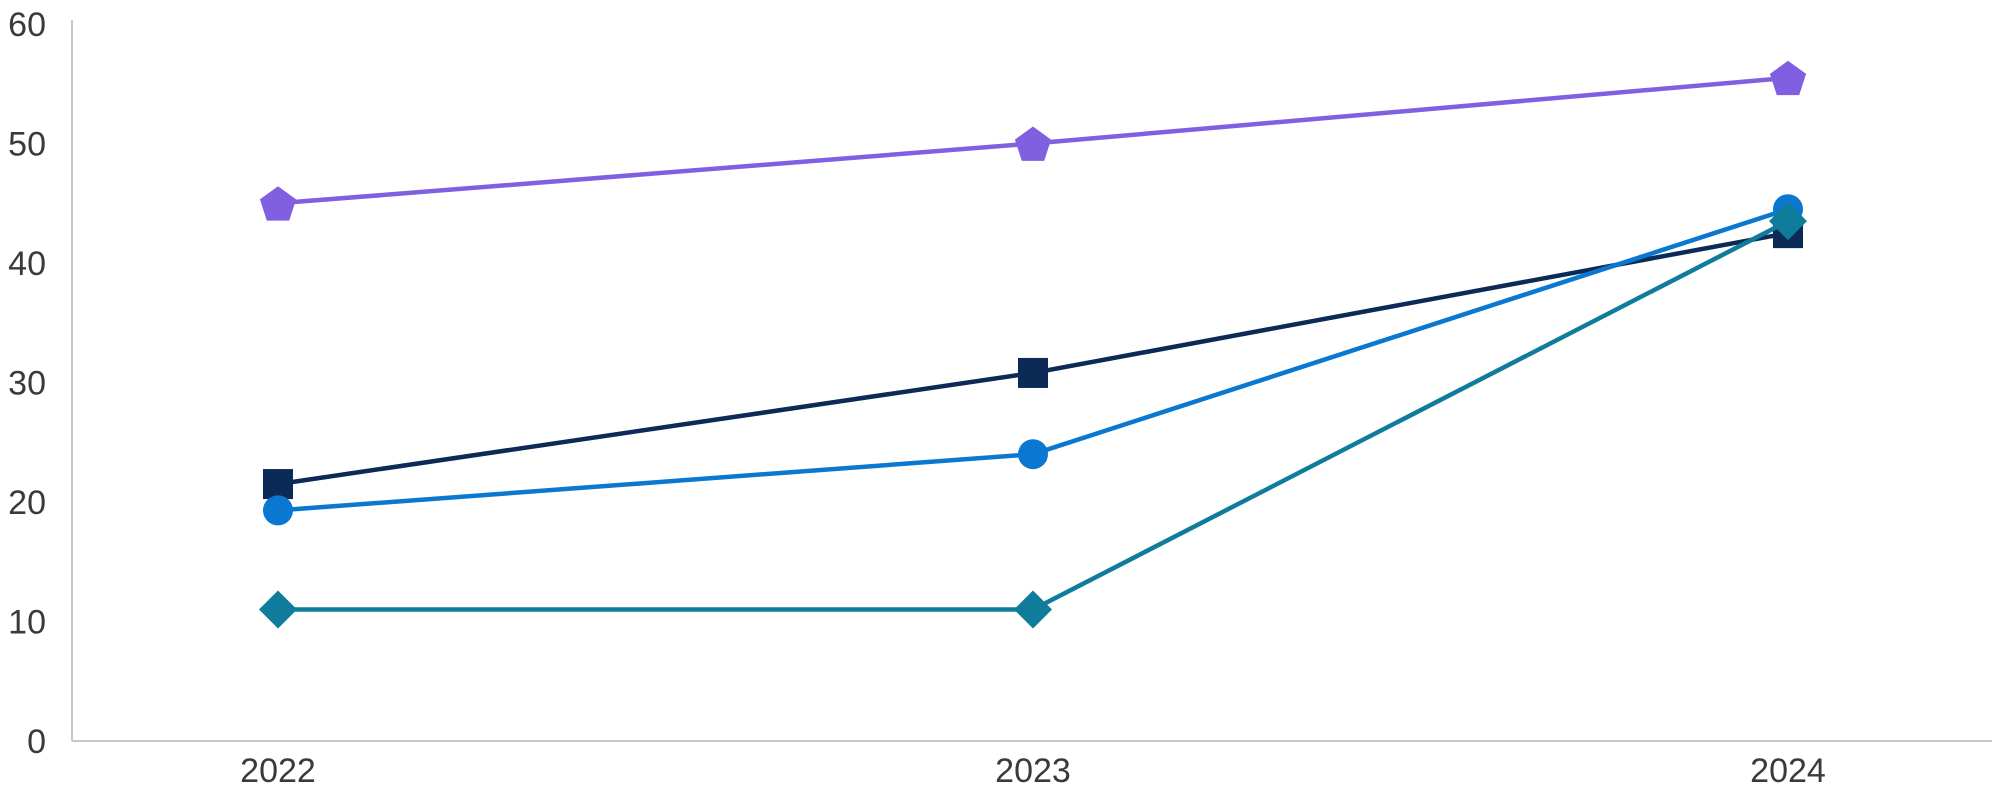 Image resolution: width=2000 pixels, height=787 pixels. I want to click on x-tick-label: 2024, so click(1788, 769).